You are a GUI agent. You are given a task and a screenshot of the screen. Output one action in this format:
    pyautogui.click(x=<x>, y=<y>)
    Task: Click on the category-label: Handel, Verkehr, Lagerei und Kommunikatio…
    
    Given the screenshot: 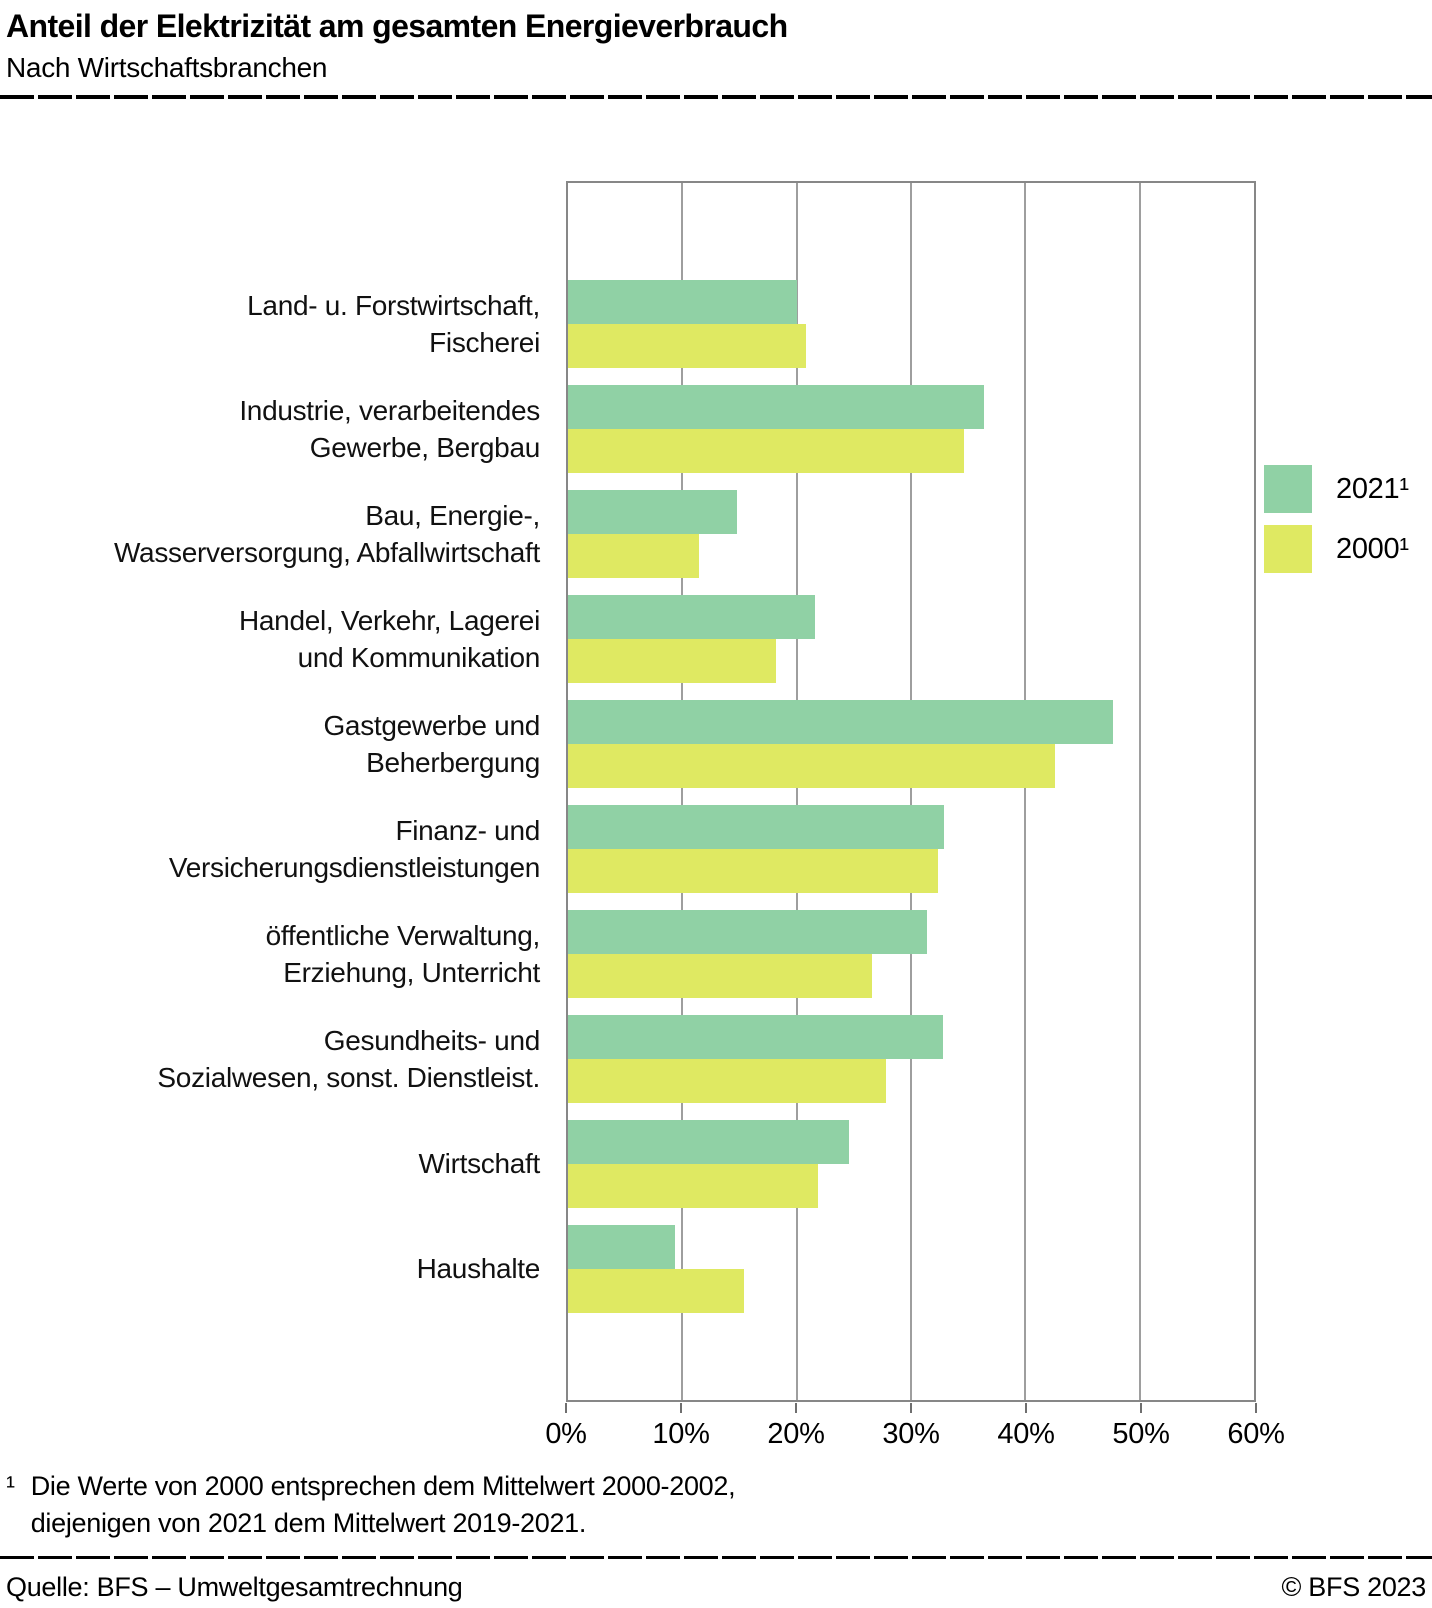 What is the action you would take?
    pyautogui.click(x=389, y=638)
    